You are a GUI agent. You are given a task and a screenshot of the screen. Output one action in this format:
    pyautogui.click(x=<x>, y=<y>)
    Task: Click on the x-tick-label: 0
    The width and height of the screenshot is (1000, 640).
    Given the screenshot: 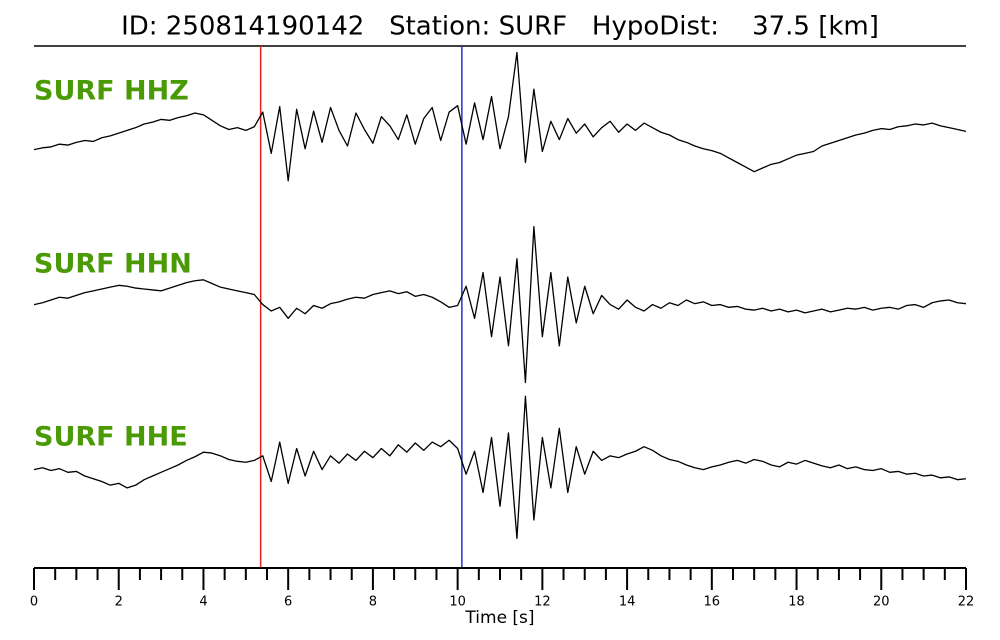 What is the action you would take?
    pyautogui.click(x=34, y=602)
    